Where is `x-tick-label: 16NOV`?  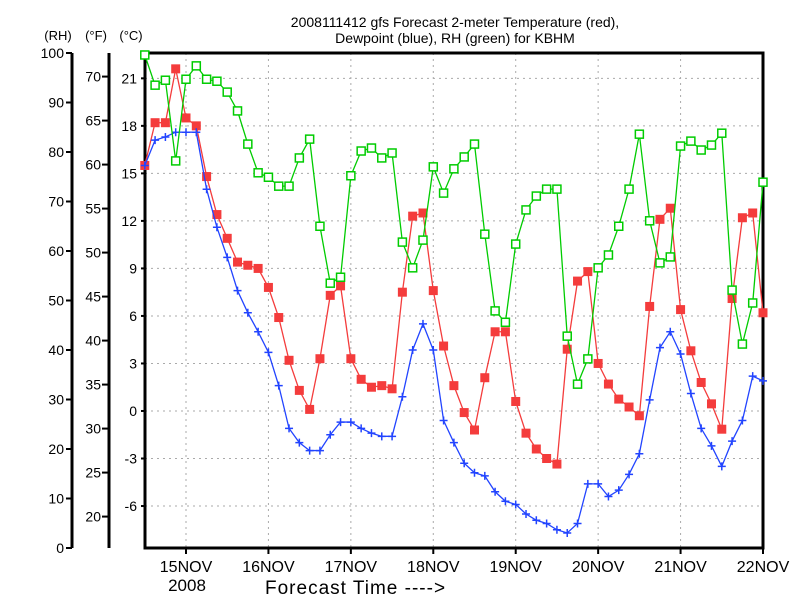 x-tick-label: 16NOV is located at coordinates (268, 567).